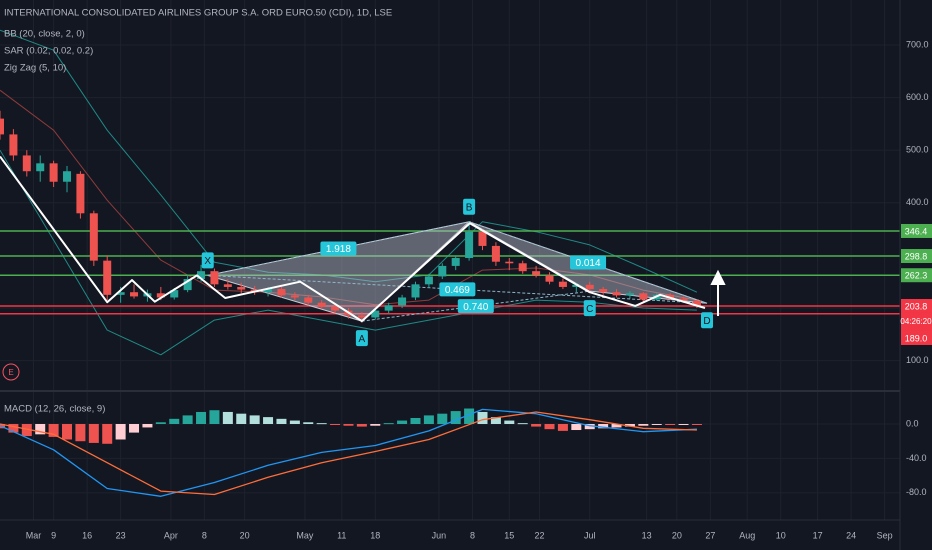  What do you see at coordinates (590, 535) in the screenshot?
I see `x-tick-label: Jul` at bounding box center [590, 535].